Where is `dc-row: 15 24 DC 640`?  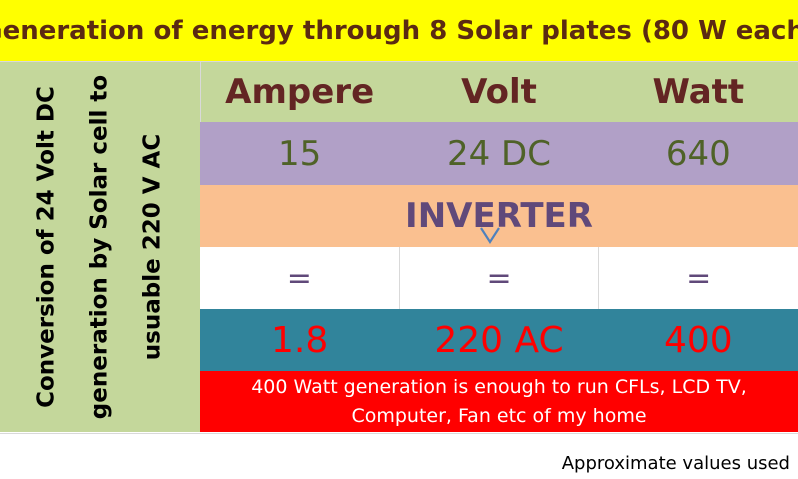
dc-row: 15 24 DC 640 is located at coordinates (499, 153).